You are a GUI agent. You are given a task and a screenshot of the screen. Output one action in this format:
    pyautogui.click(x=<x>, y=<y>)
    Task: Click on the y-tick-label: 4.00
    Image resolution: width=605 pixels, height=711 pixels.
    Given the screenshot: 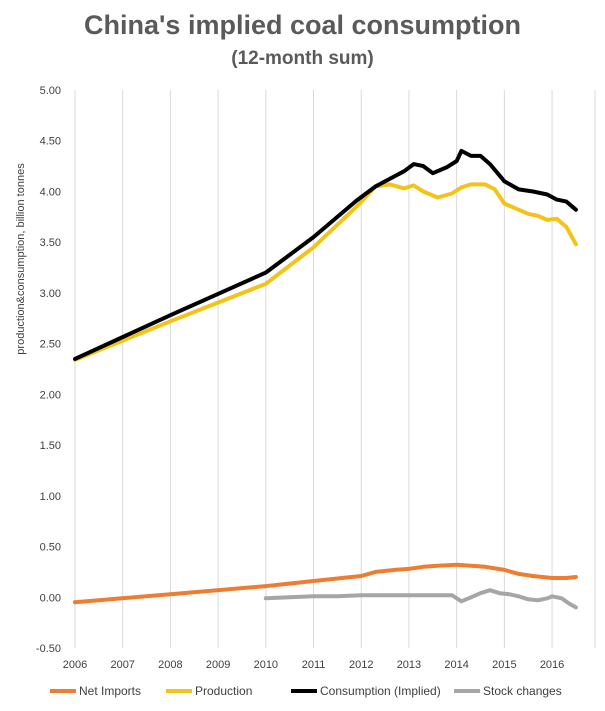 What is the action you would take?
    pyautogui.click(x=50, y=192)
    